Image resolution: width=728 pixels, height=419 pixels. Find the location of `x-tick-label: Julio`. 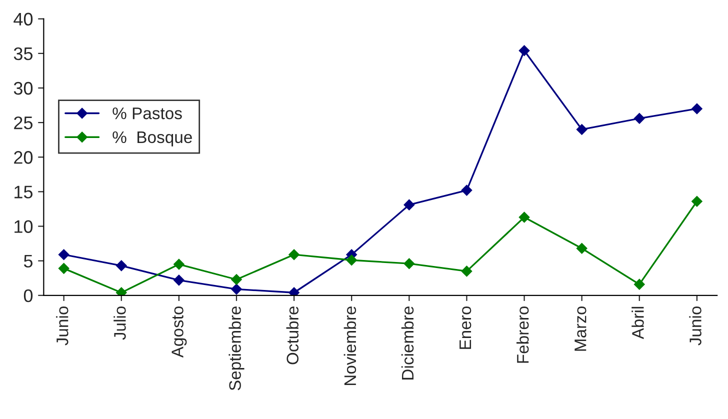

x-tick-label: Julio is located at coordinates (120, 323).